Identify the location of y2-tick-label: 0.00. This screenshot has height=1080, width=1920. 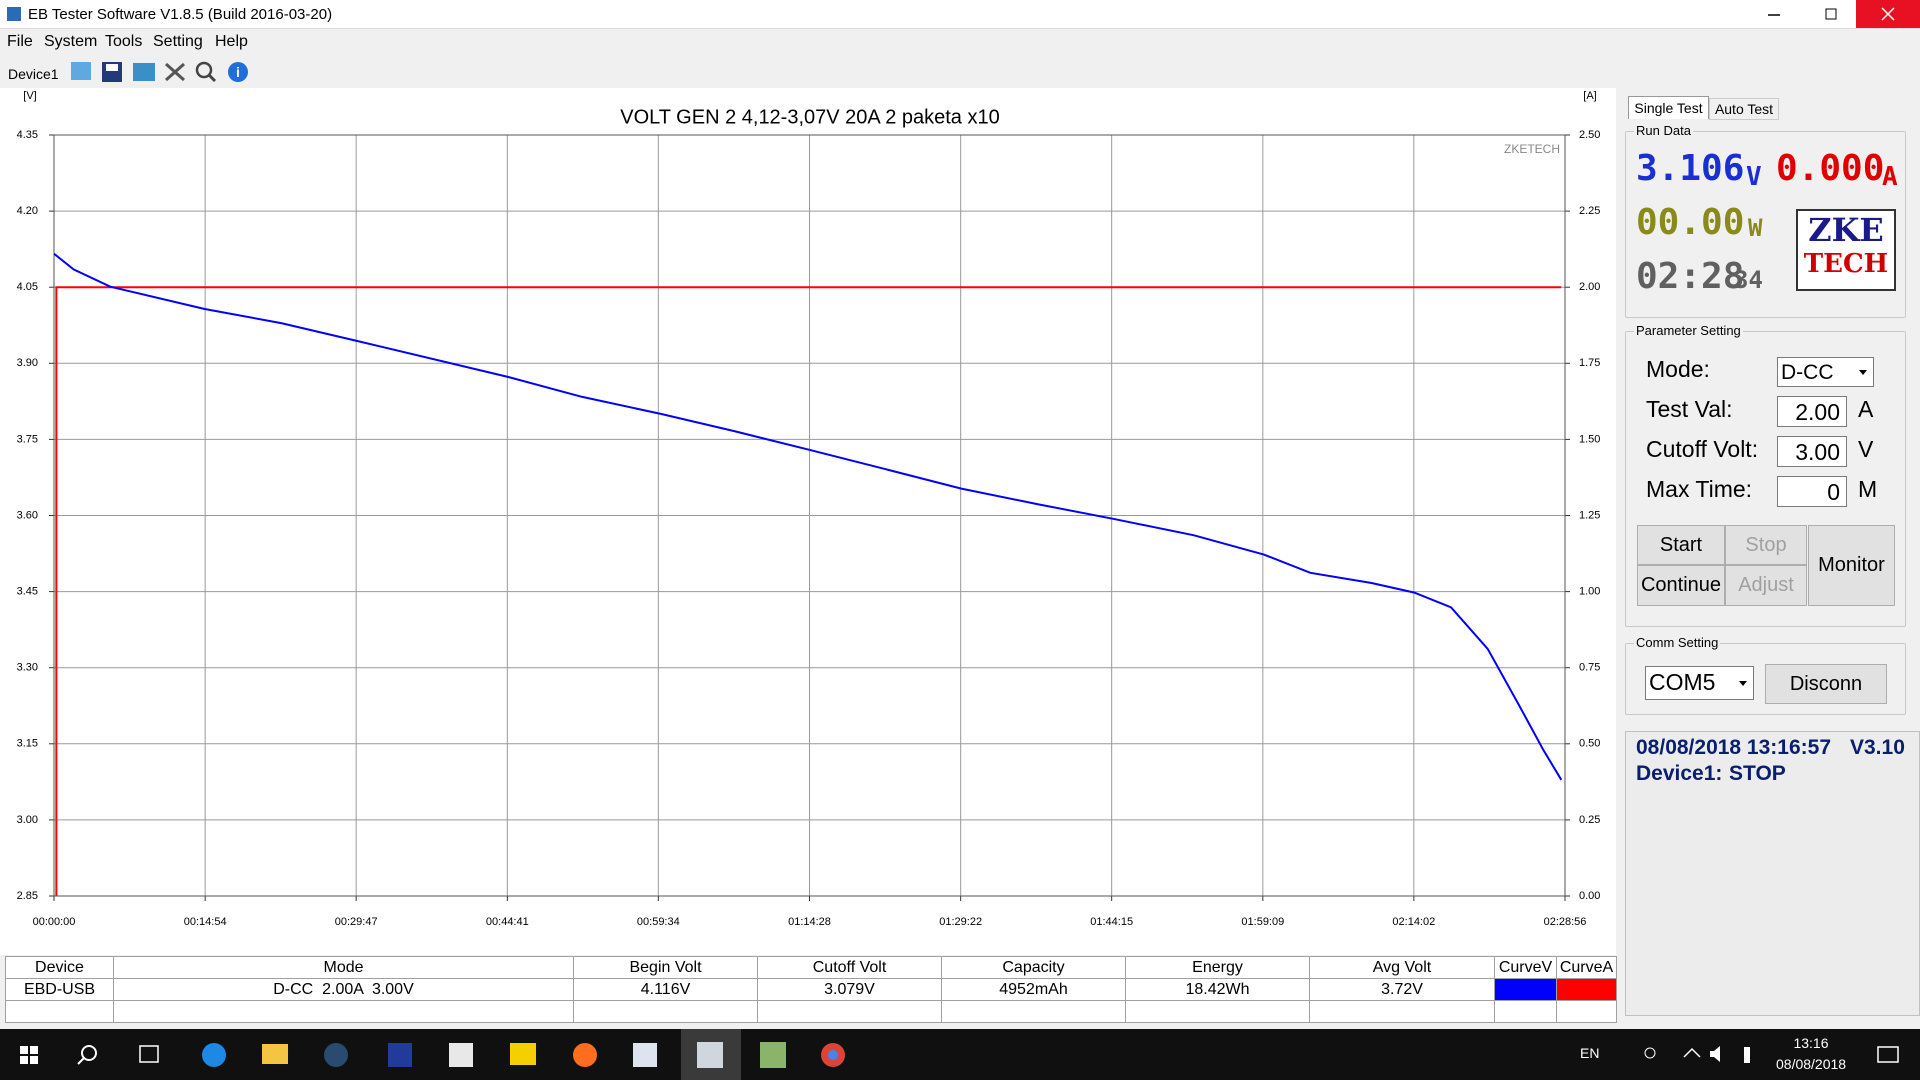
(1589, 896).